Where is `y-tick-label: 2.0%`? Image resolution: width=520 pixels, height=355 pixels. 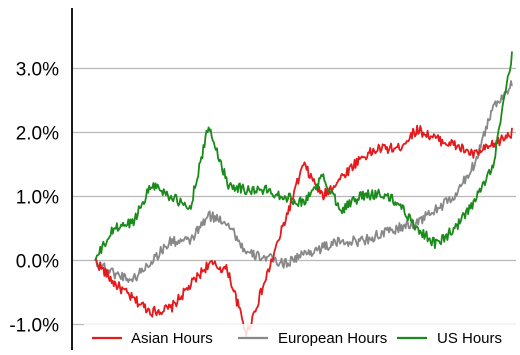 y-tick-label: 2.0% is located at coordinates (37, 134).